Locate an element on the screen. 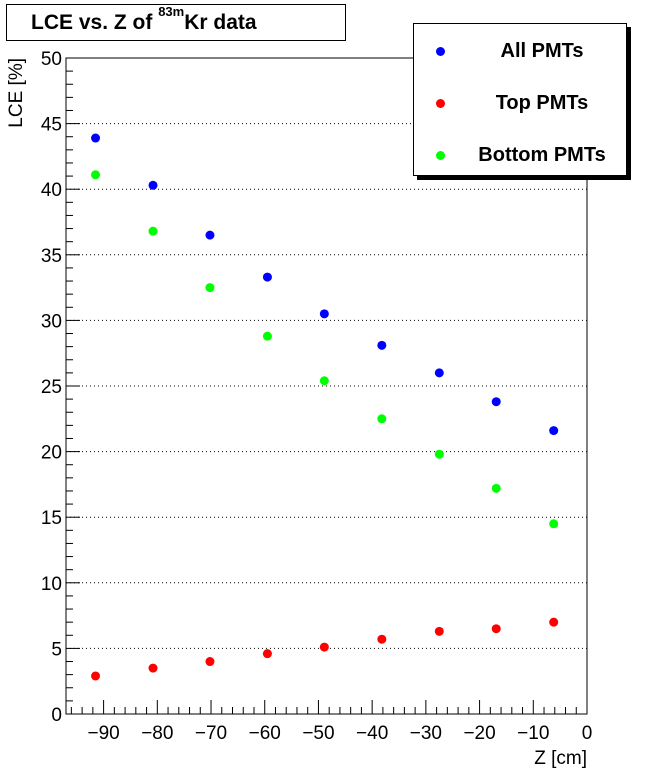 This screenshot has height=772, width=646. legend-entry-all-pmts: All PMTs is located at coordinates (520, 52).